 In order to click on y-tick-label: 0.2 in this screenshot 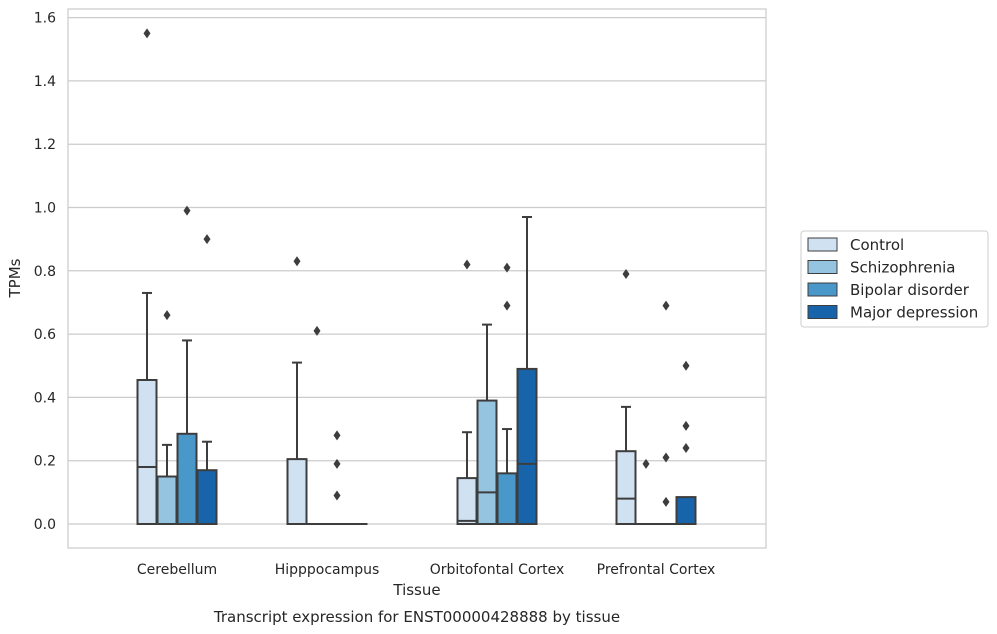, I will do `click(45, 462)`.